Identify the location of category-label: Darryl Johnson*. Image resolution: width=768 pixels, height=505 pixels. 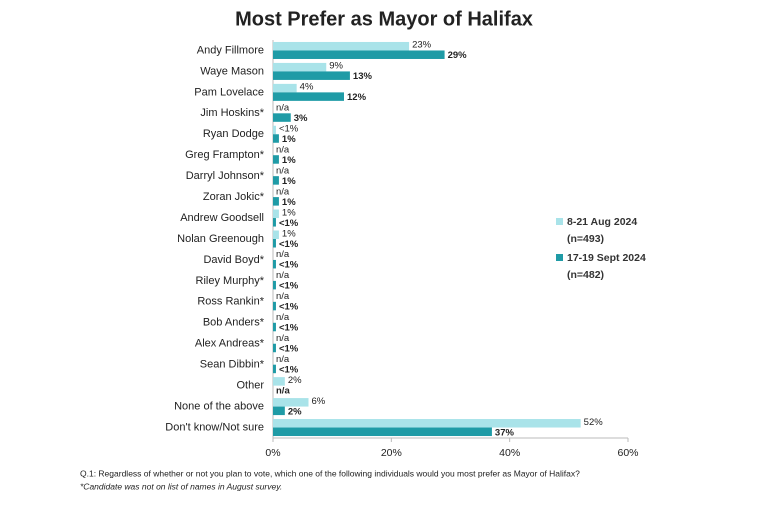
(225, 176).